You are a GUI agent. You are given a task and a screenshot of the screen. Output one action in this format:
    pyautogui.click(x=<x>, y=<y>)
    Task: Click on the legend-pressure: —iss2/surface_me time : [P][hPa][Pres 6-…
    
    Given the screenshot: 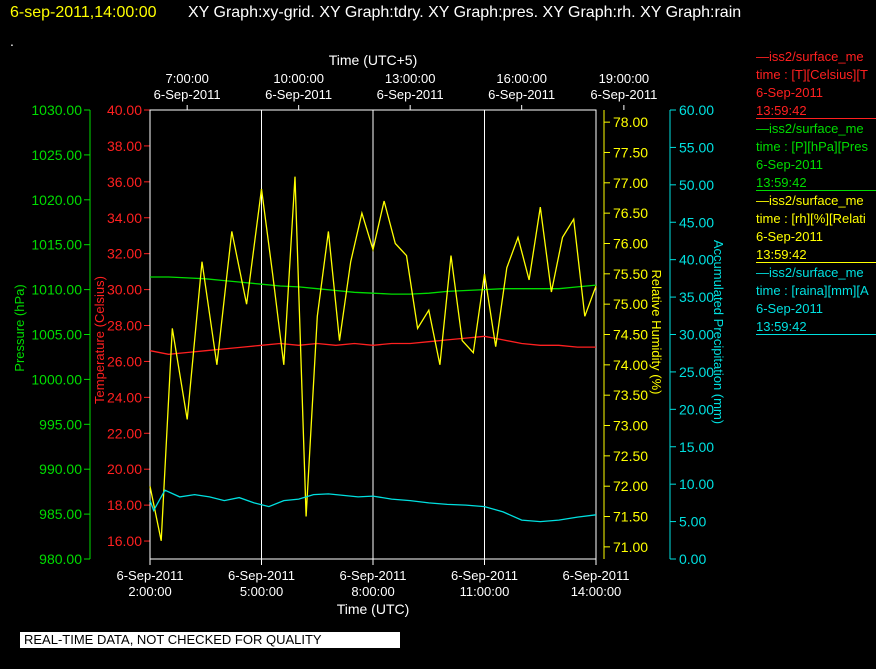 What is the action you would take?
    pyautogui.click(x=816, y=155)
    